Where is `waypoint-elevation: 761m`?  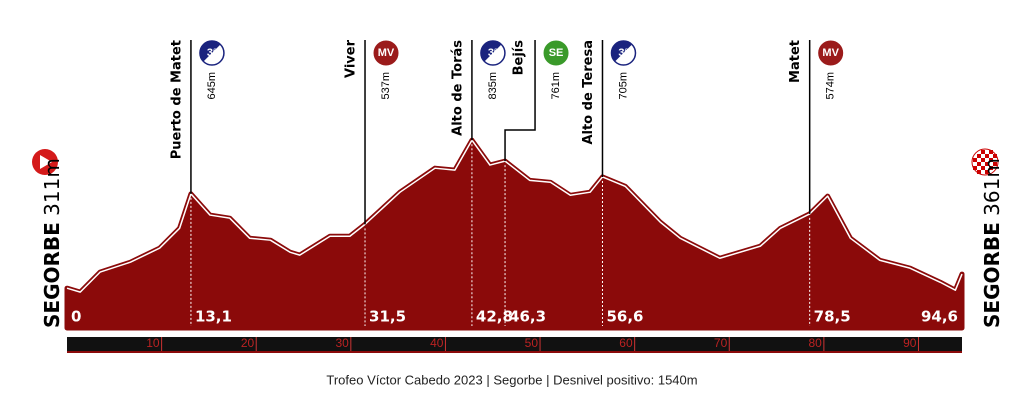 waypoint-elevation: 761m is located at coordinates (556, 86).